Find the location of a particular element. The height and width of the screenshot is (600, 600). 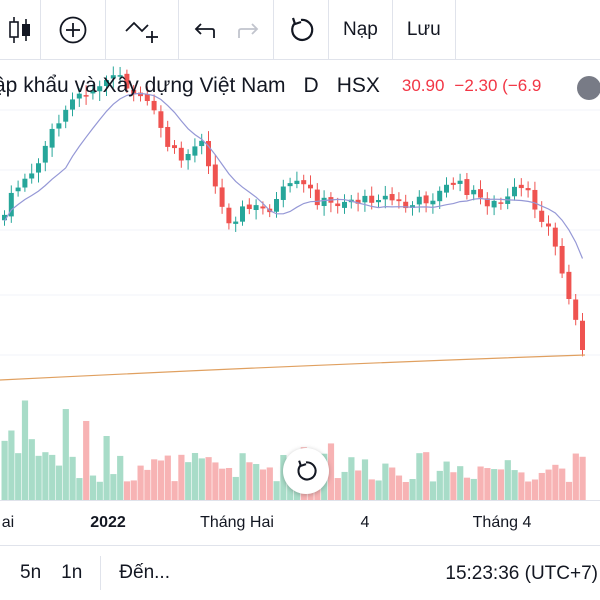

redo-icon is located at coordinates (249, 30).